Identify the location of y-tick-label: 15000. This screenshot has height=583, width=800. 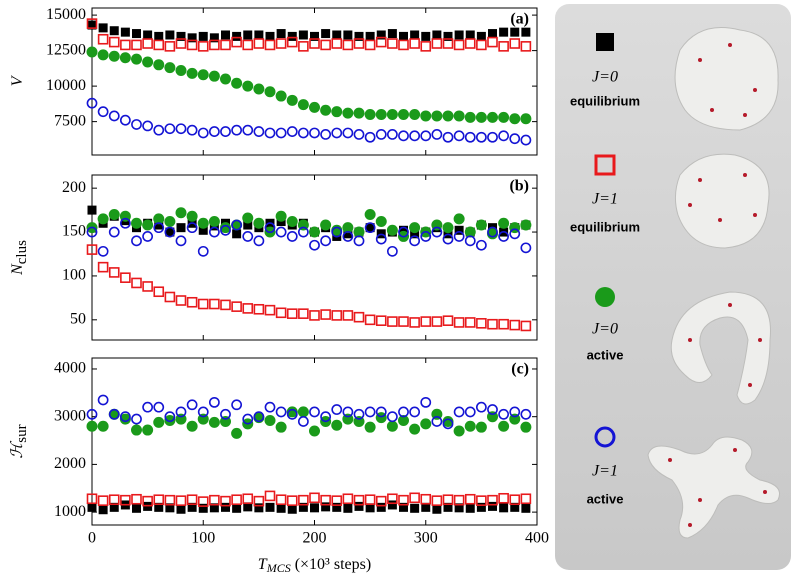
(66, 14).